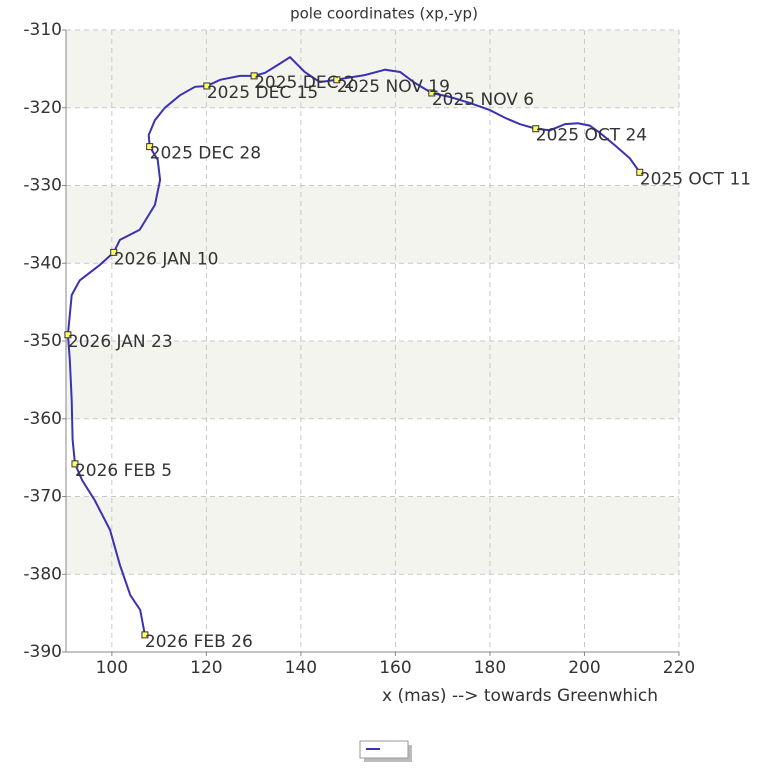 Image resolution: width=768 pixels, height=768 pixels. Describe the element at coordinates (42, 30) in the screenshot. I see `y-tick-label: -310` at that location.